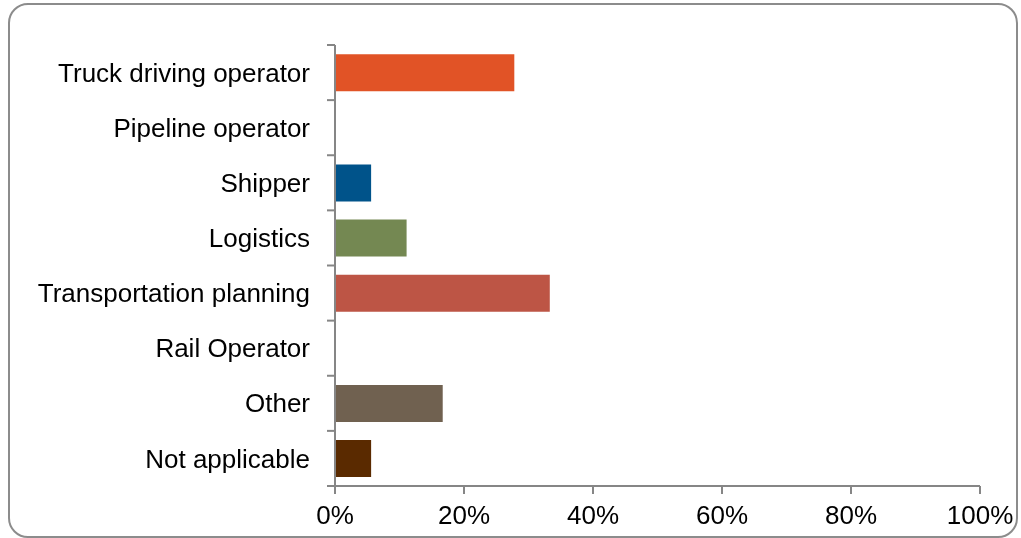  Describe the element at coordinates (259, 238) in the screenshot. I see `y-tick-label: Logistics` at that location.